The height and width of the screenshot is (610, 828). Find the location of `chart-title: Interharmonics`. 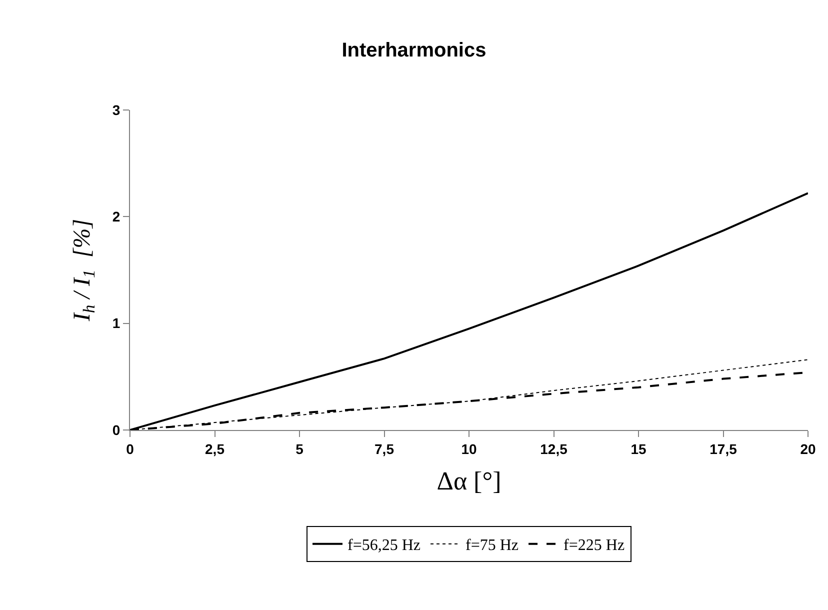

chart-title: Interharmonics is located at coordinates (414, 51).